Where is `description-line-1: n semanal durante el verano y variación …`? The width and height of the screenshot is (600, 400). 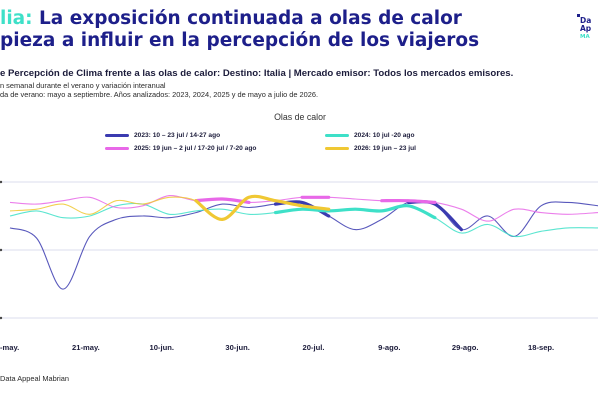
description-line-1: n semanal durante el verano y variación … is located at coordinates (83, 85).